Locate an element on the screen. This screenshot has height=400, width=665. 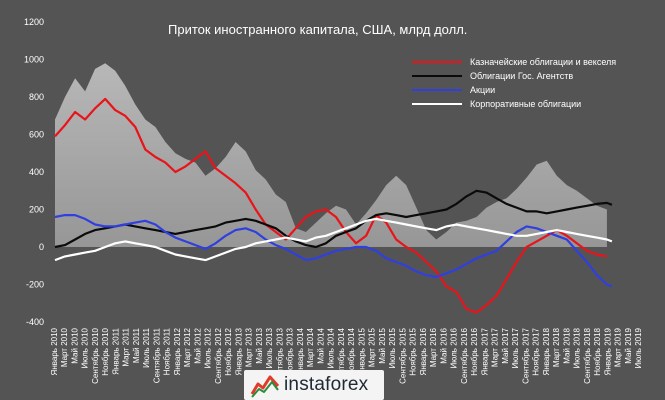
x-tick-label: Март 2016 is located at coordinates (433, 347).